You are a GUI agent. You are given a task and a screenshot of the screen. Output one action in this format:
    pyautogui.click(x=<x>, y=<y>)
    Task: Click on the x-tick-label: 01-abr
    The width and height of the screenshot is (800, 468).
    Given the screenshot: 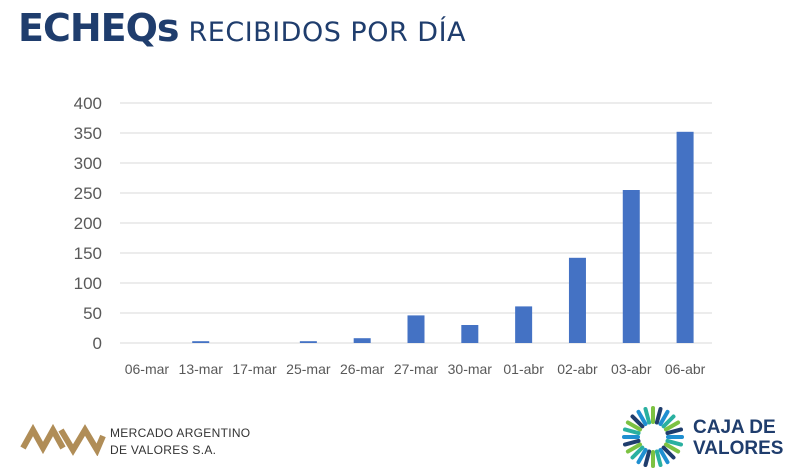 What is the action you would take?
    pyautogui.click(x=523, y=369)
    